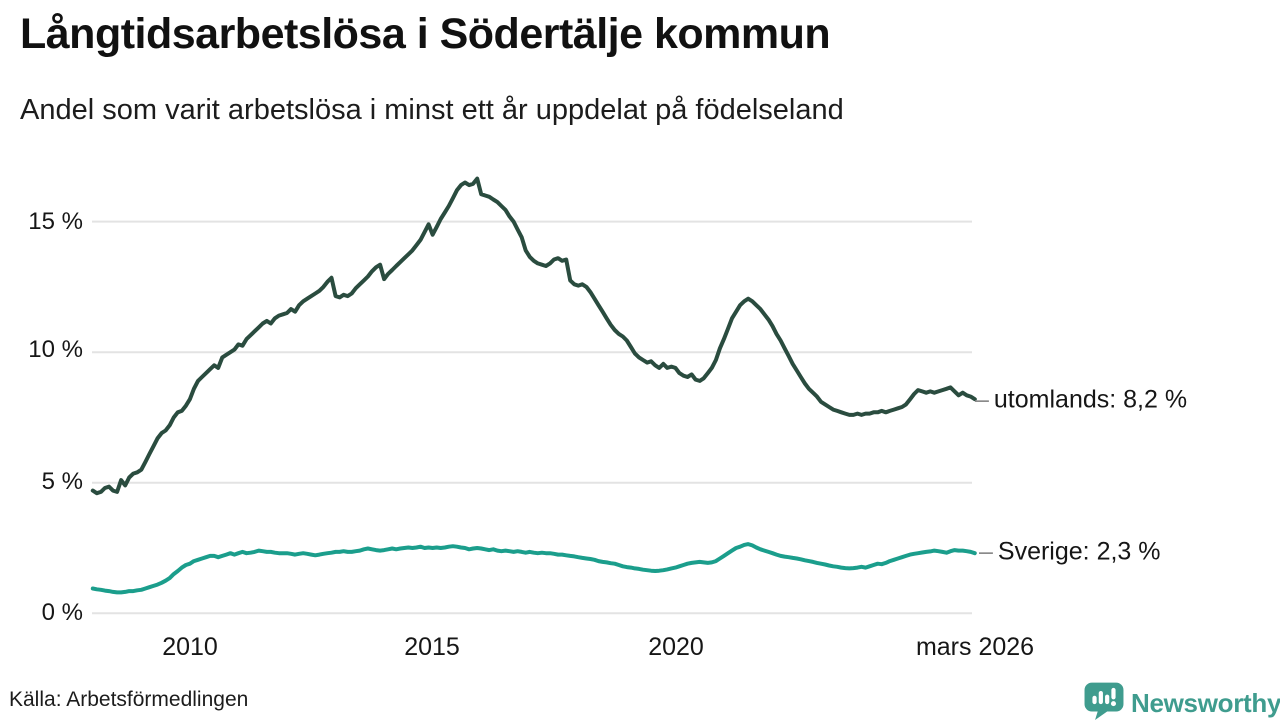  Describe the element at coordinates (533, 568) in the screenshot. I see `series-line-sverige` at that location.